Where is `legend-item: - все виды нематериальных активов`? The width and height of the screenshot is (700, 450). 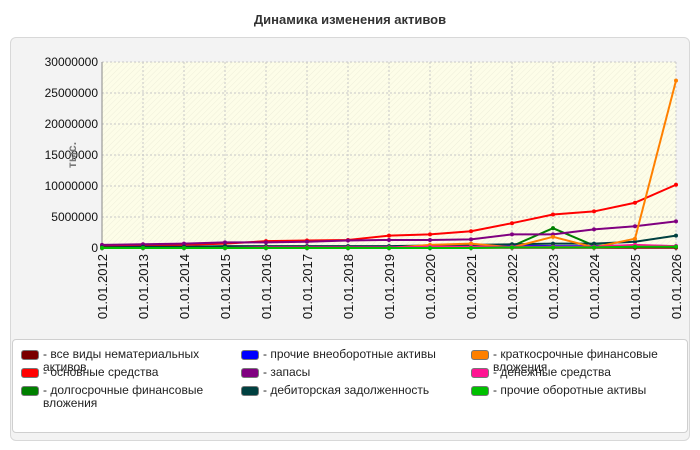
legend-item: - все виды нематериальных активов is located at coordinates (116, 361).